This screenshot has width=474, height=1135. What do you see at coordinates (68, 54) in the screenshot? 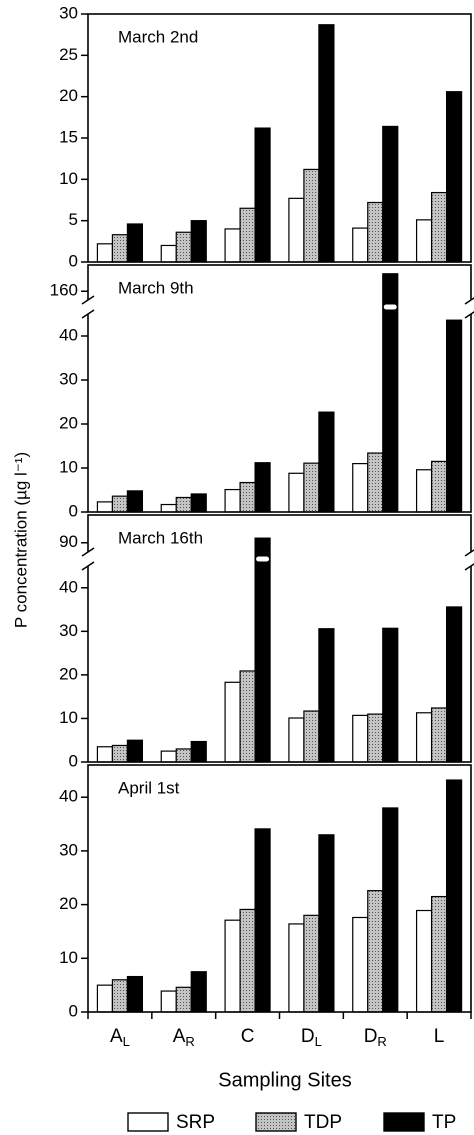
I see `y-tick-label: 25` at bounding box center [68, 54].